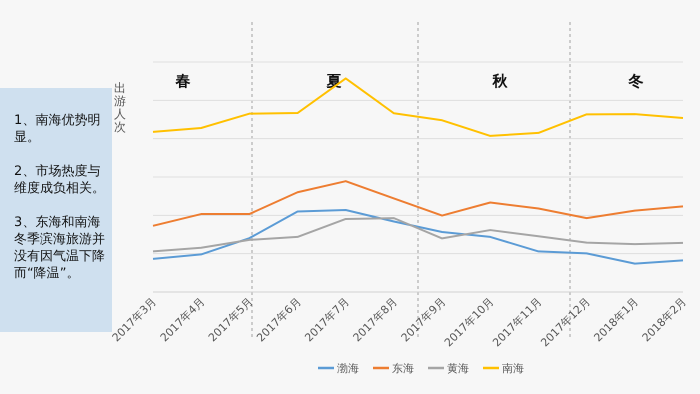  I want to click on annotation: 春, so click(182, 81).